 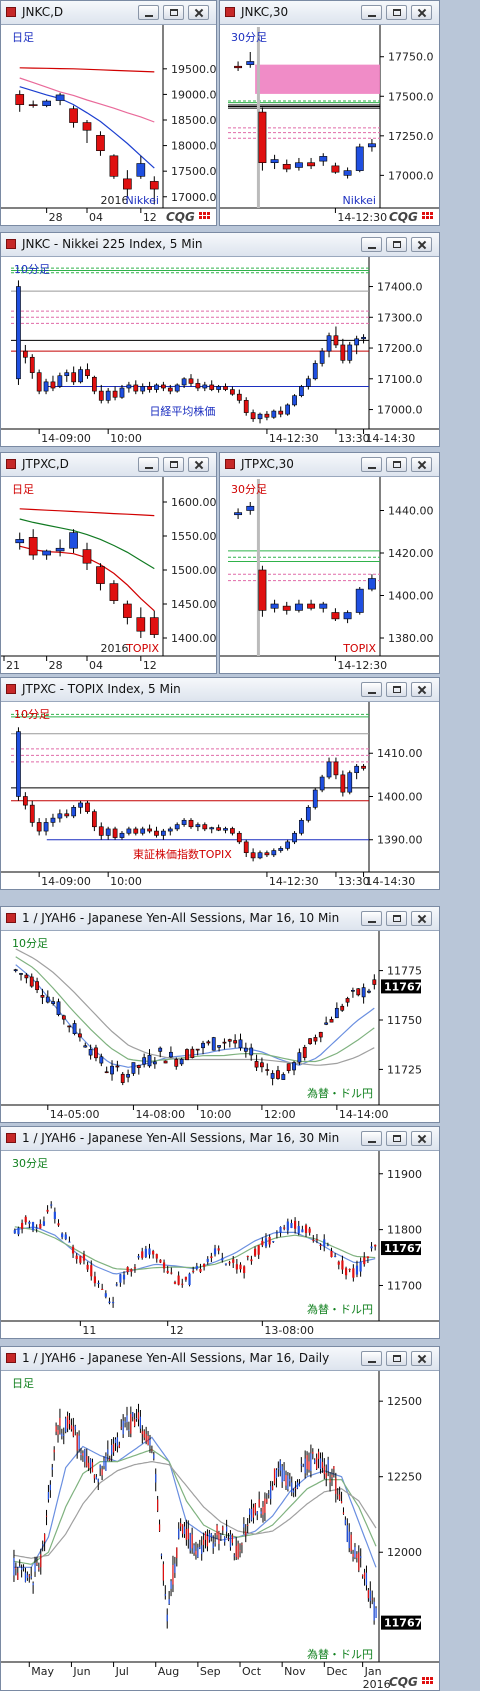 I want to click on window-titlebar: JTPXC - TOPIX Index, 5 Min, so click(x=220, y=690).